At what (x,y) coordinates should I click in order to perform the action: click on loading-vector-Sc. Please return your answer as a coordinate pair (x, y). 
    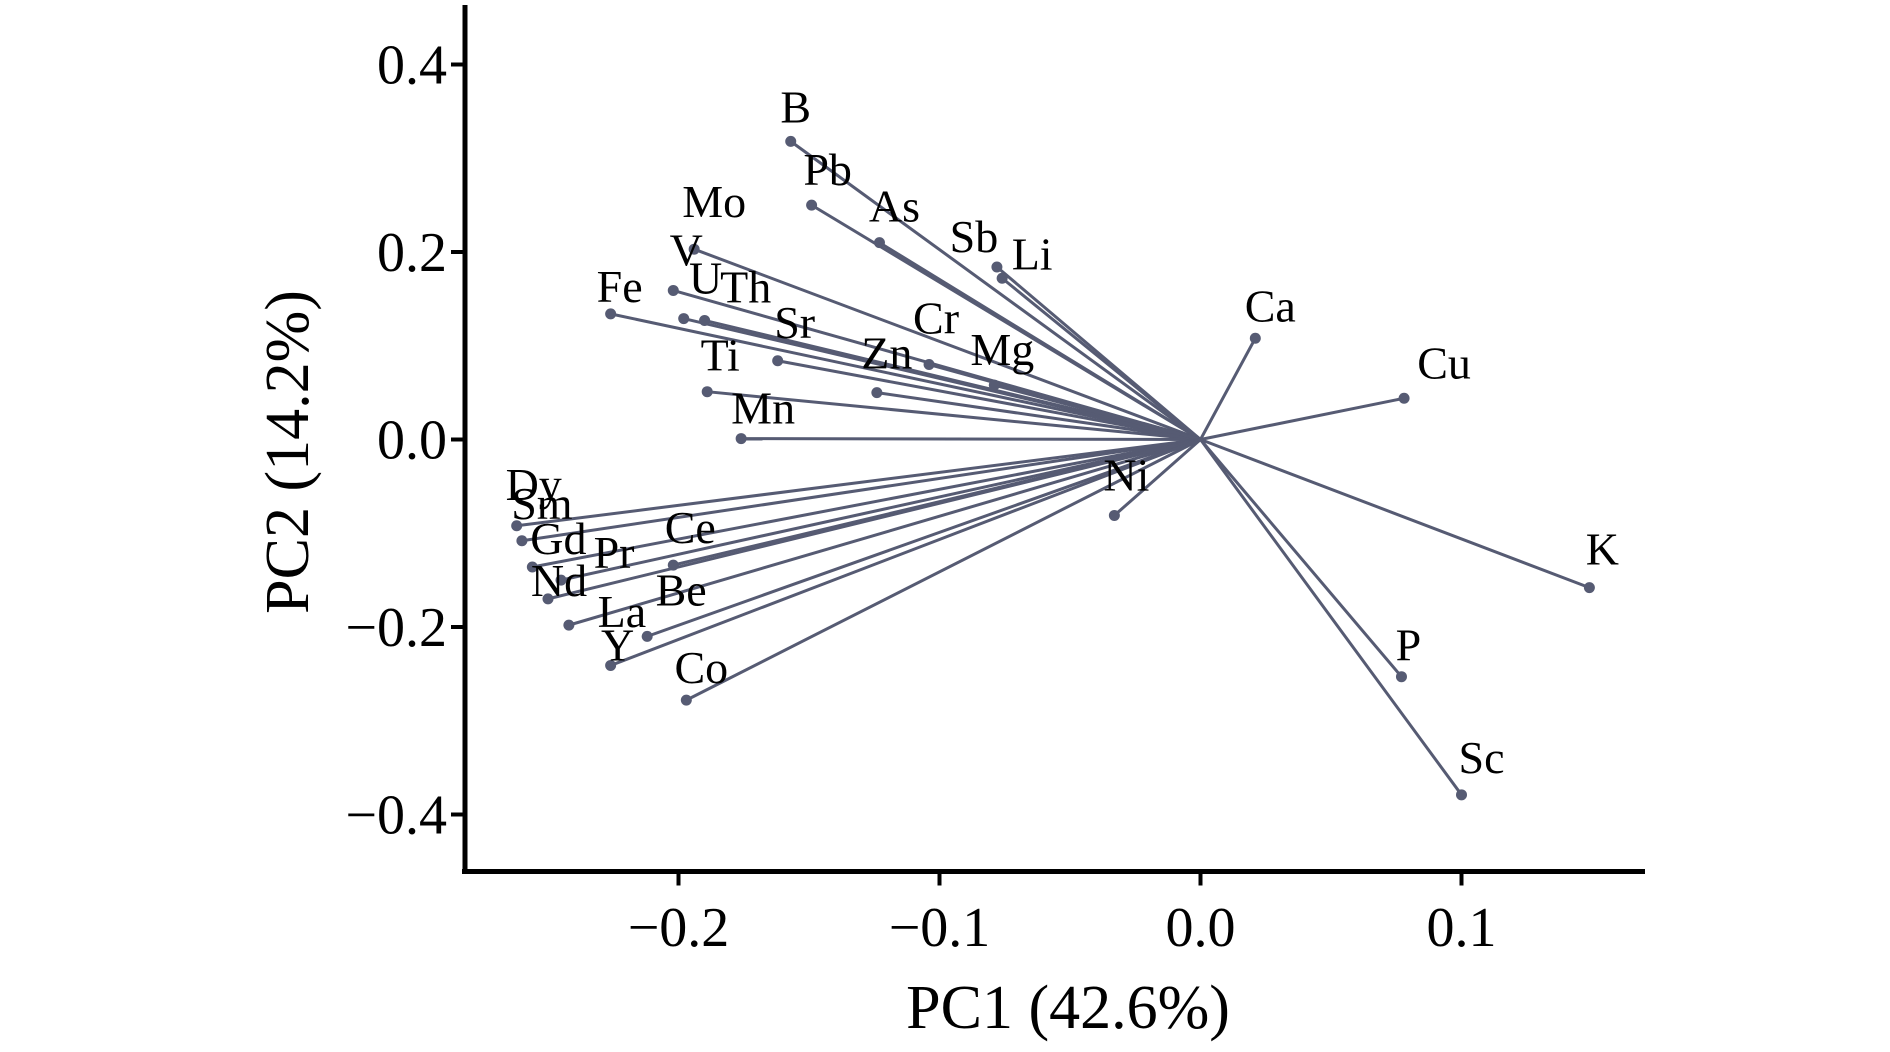
    Looking at the image, I should click on (1331, 617).